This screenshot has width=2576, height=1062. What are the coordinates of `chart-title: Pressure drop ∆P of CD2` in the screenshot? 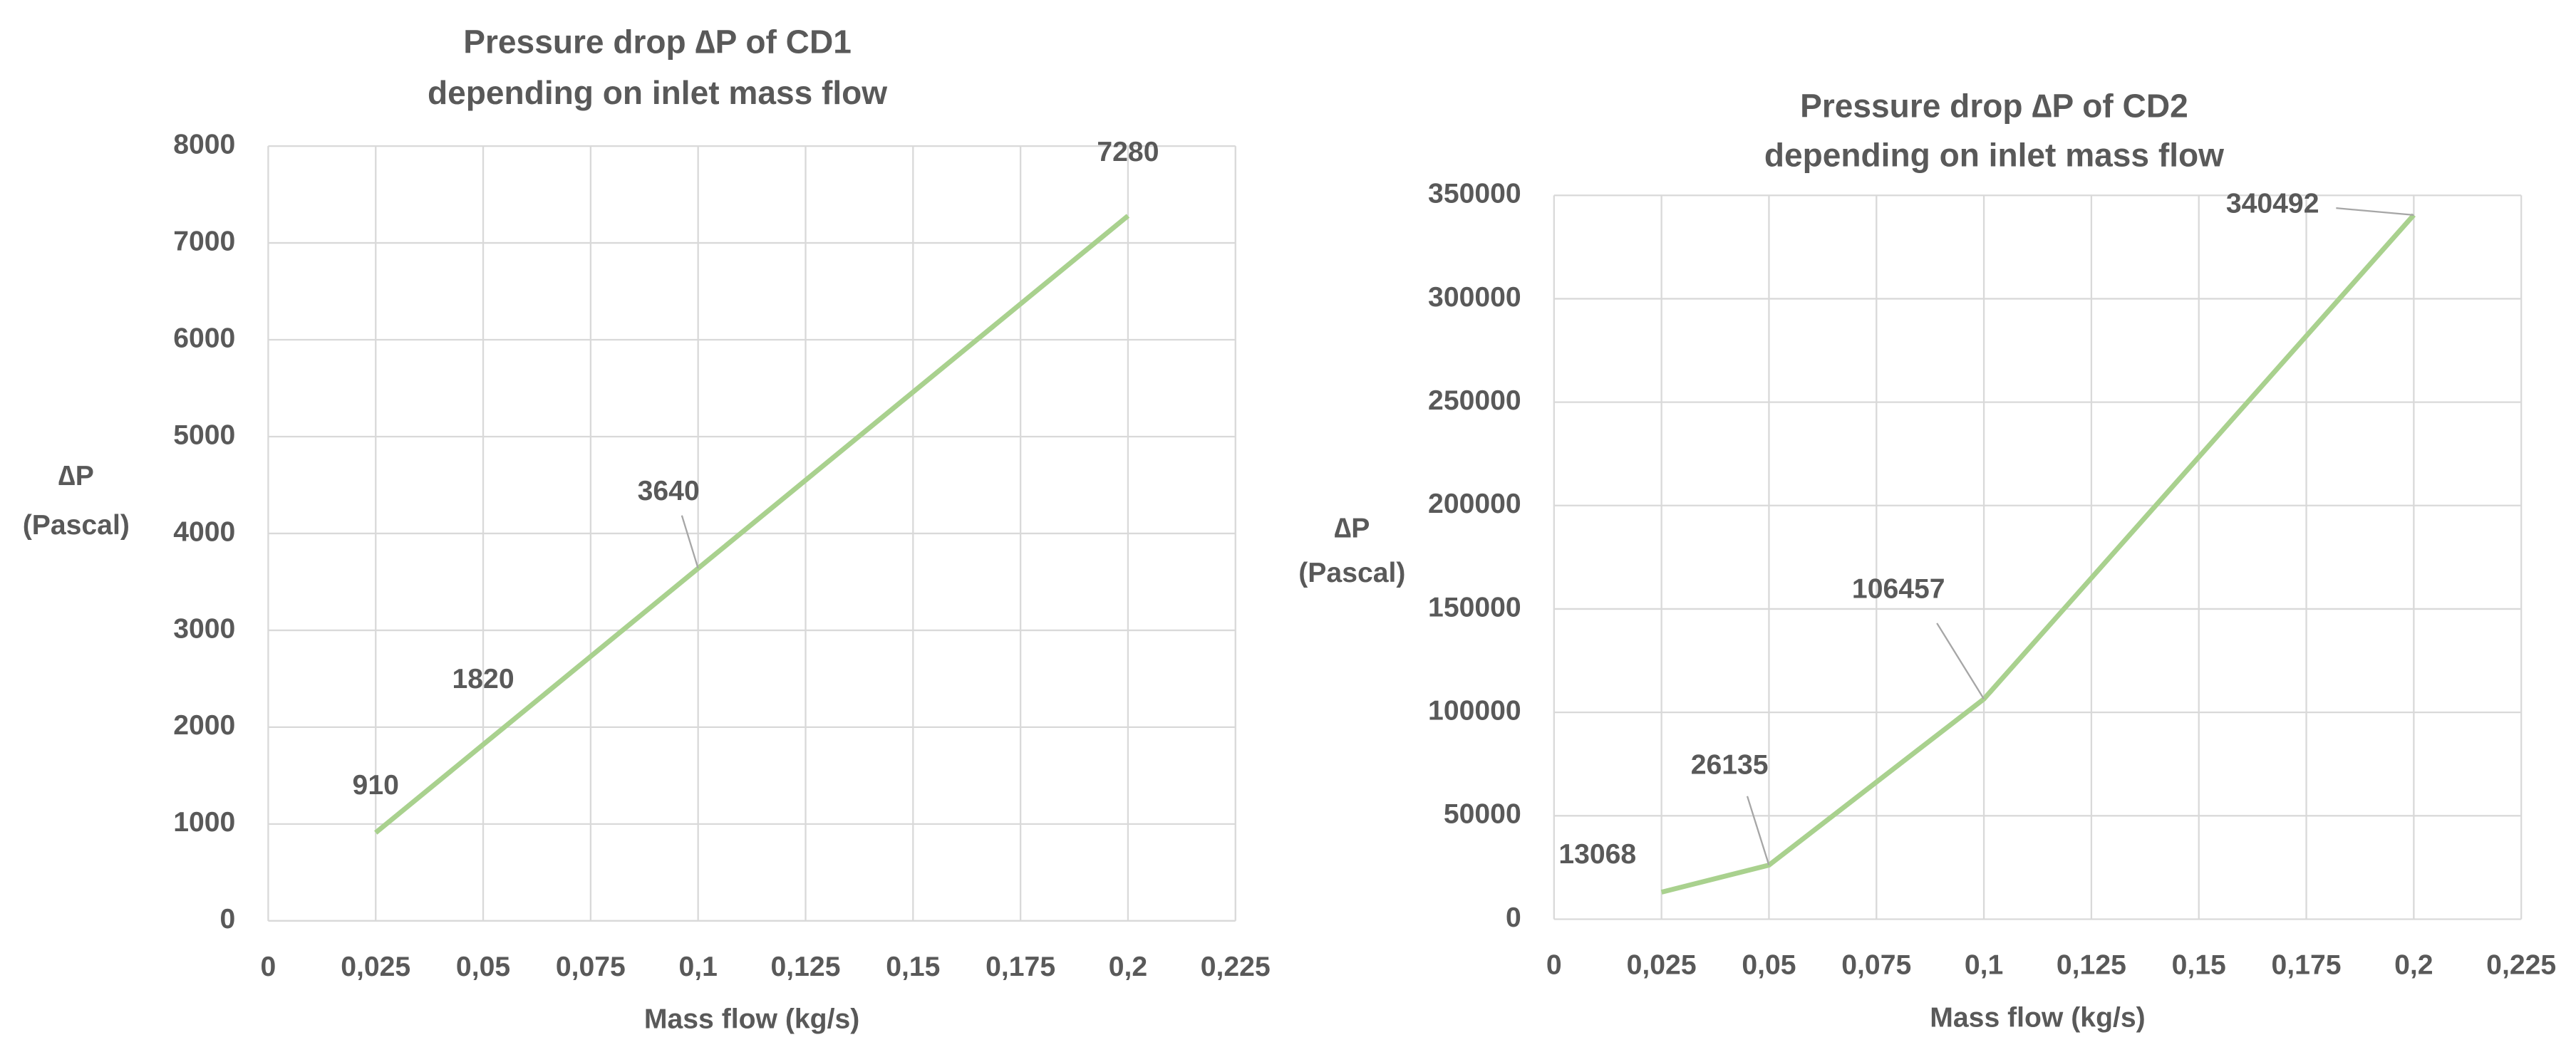 It's located at (1994, 106).